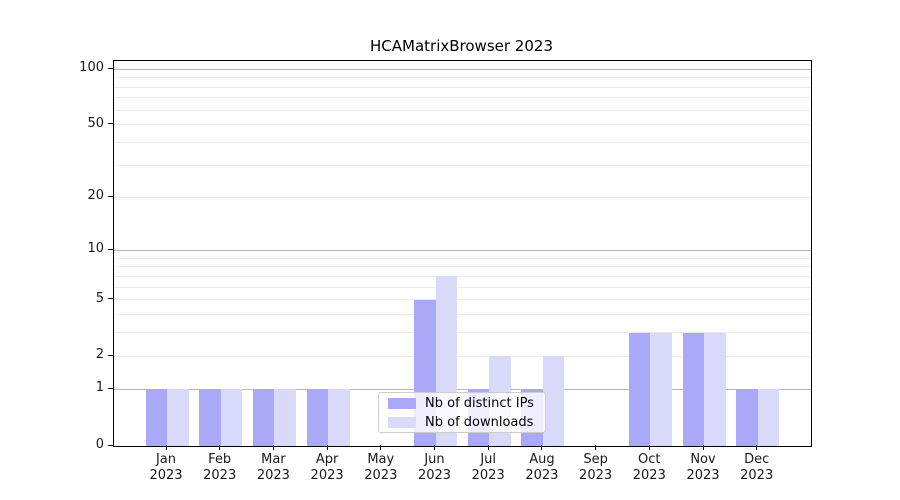  What do you see at coordinates (166, 459) in the screenshot?
I see `x-tick-label-line: Jan` at bounding box center [166, 459].